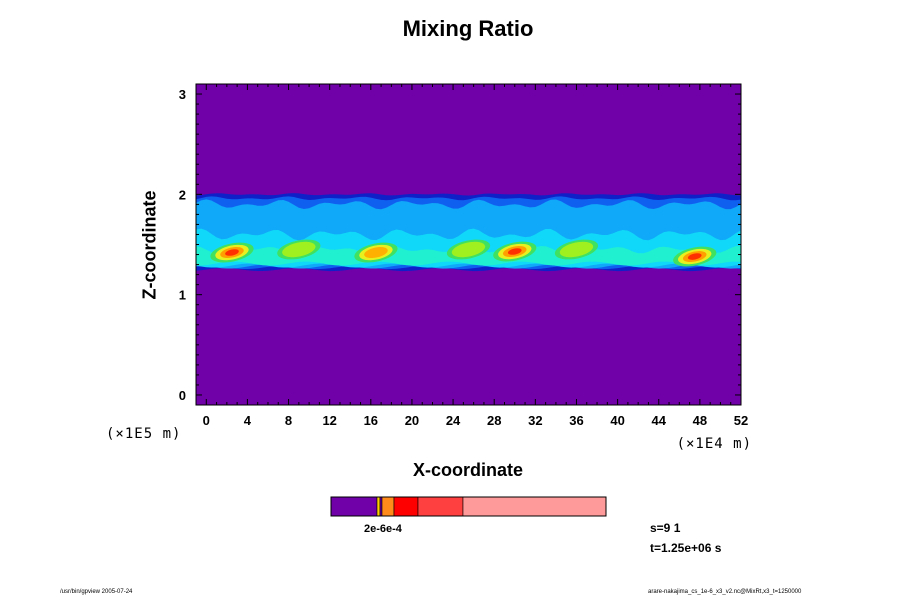 The image size is (900, 600). What do you see at coordinates (659, 420) in the screenshot?
I see `x-tick-label: 44` at bounding box center [659, 420].